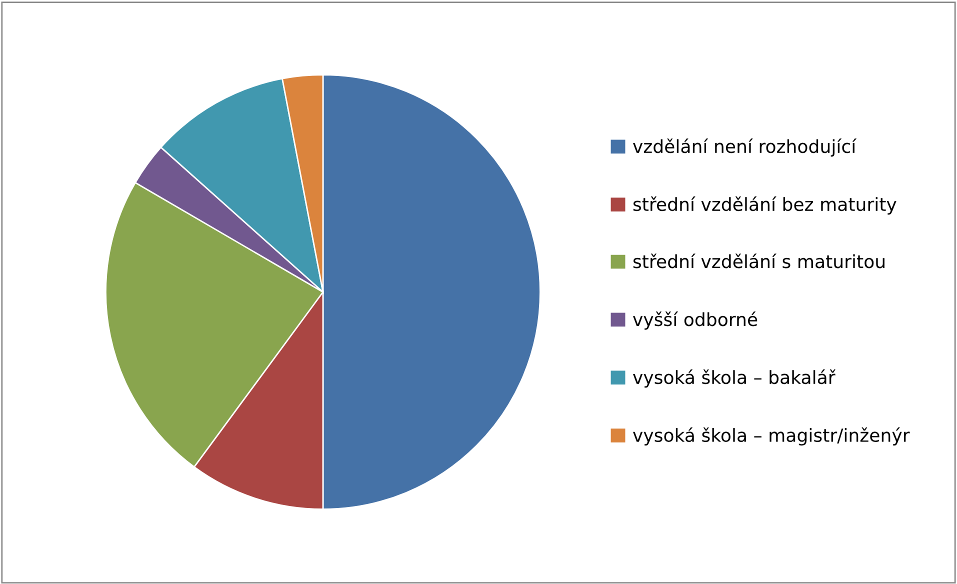  I want to click on legend-label: střední vzdělání bez maturity, so click(764, 205).